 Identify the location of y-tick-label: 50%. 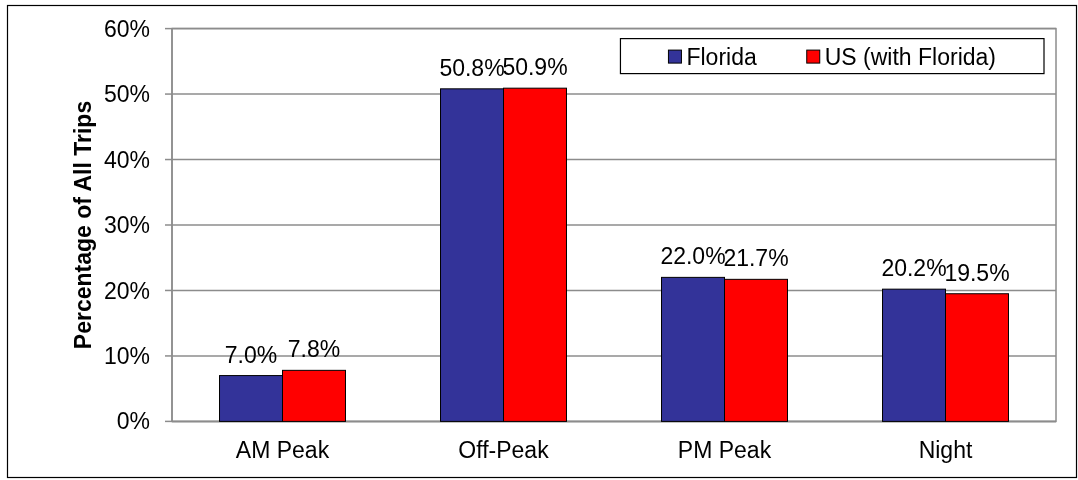
(126, 94).